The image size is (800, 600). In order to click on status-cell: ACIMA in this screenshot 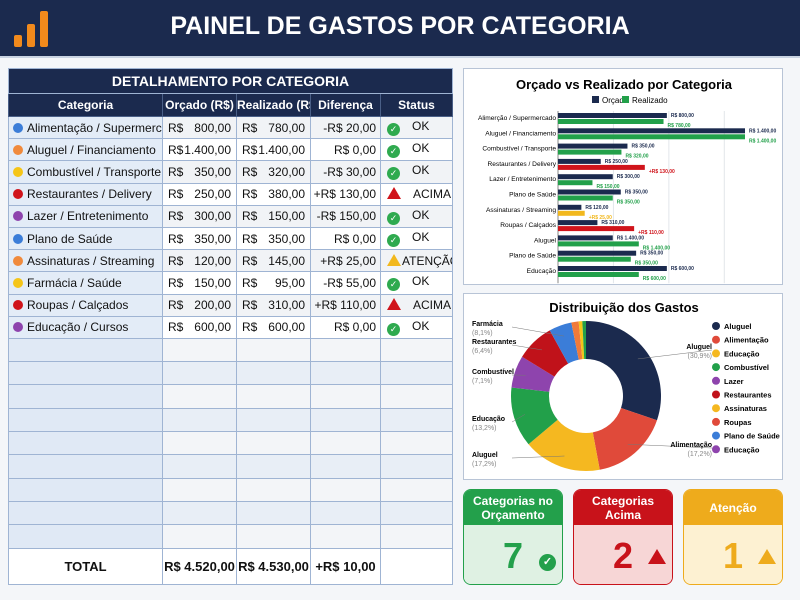, I will do `click(416, 305)`.